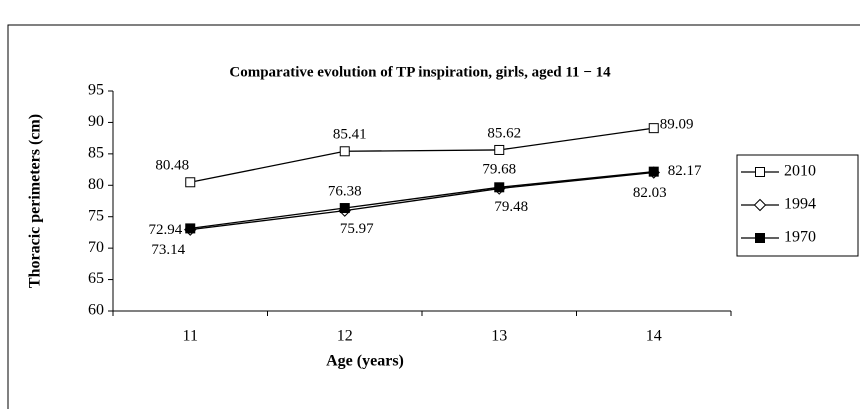  I want to click on data-label: 82.17, so click(685, 171).